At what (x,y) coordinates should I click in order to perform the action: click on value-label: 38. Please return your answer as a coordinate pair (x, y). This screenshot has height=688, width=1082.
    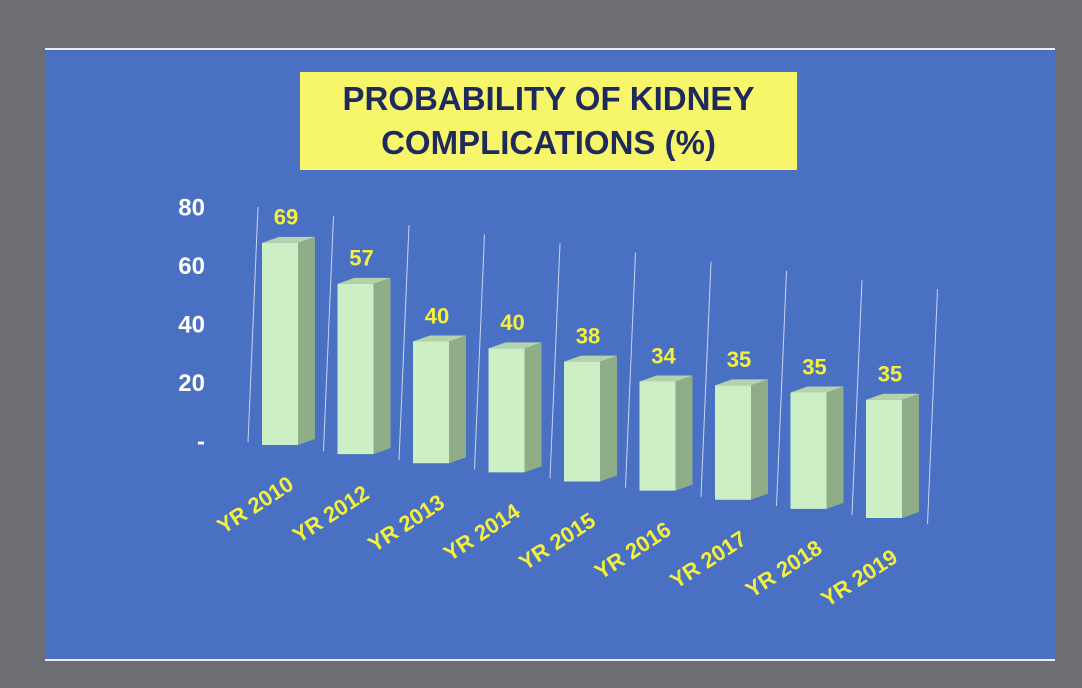
    Looking at the image, I should click on (588, 335).